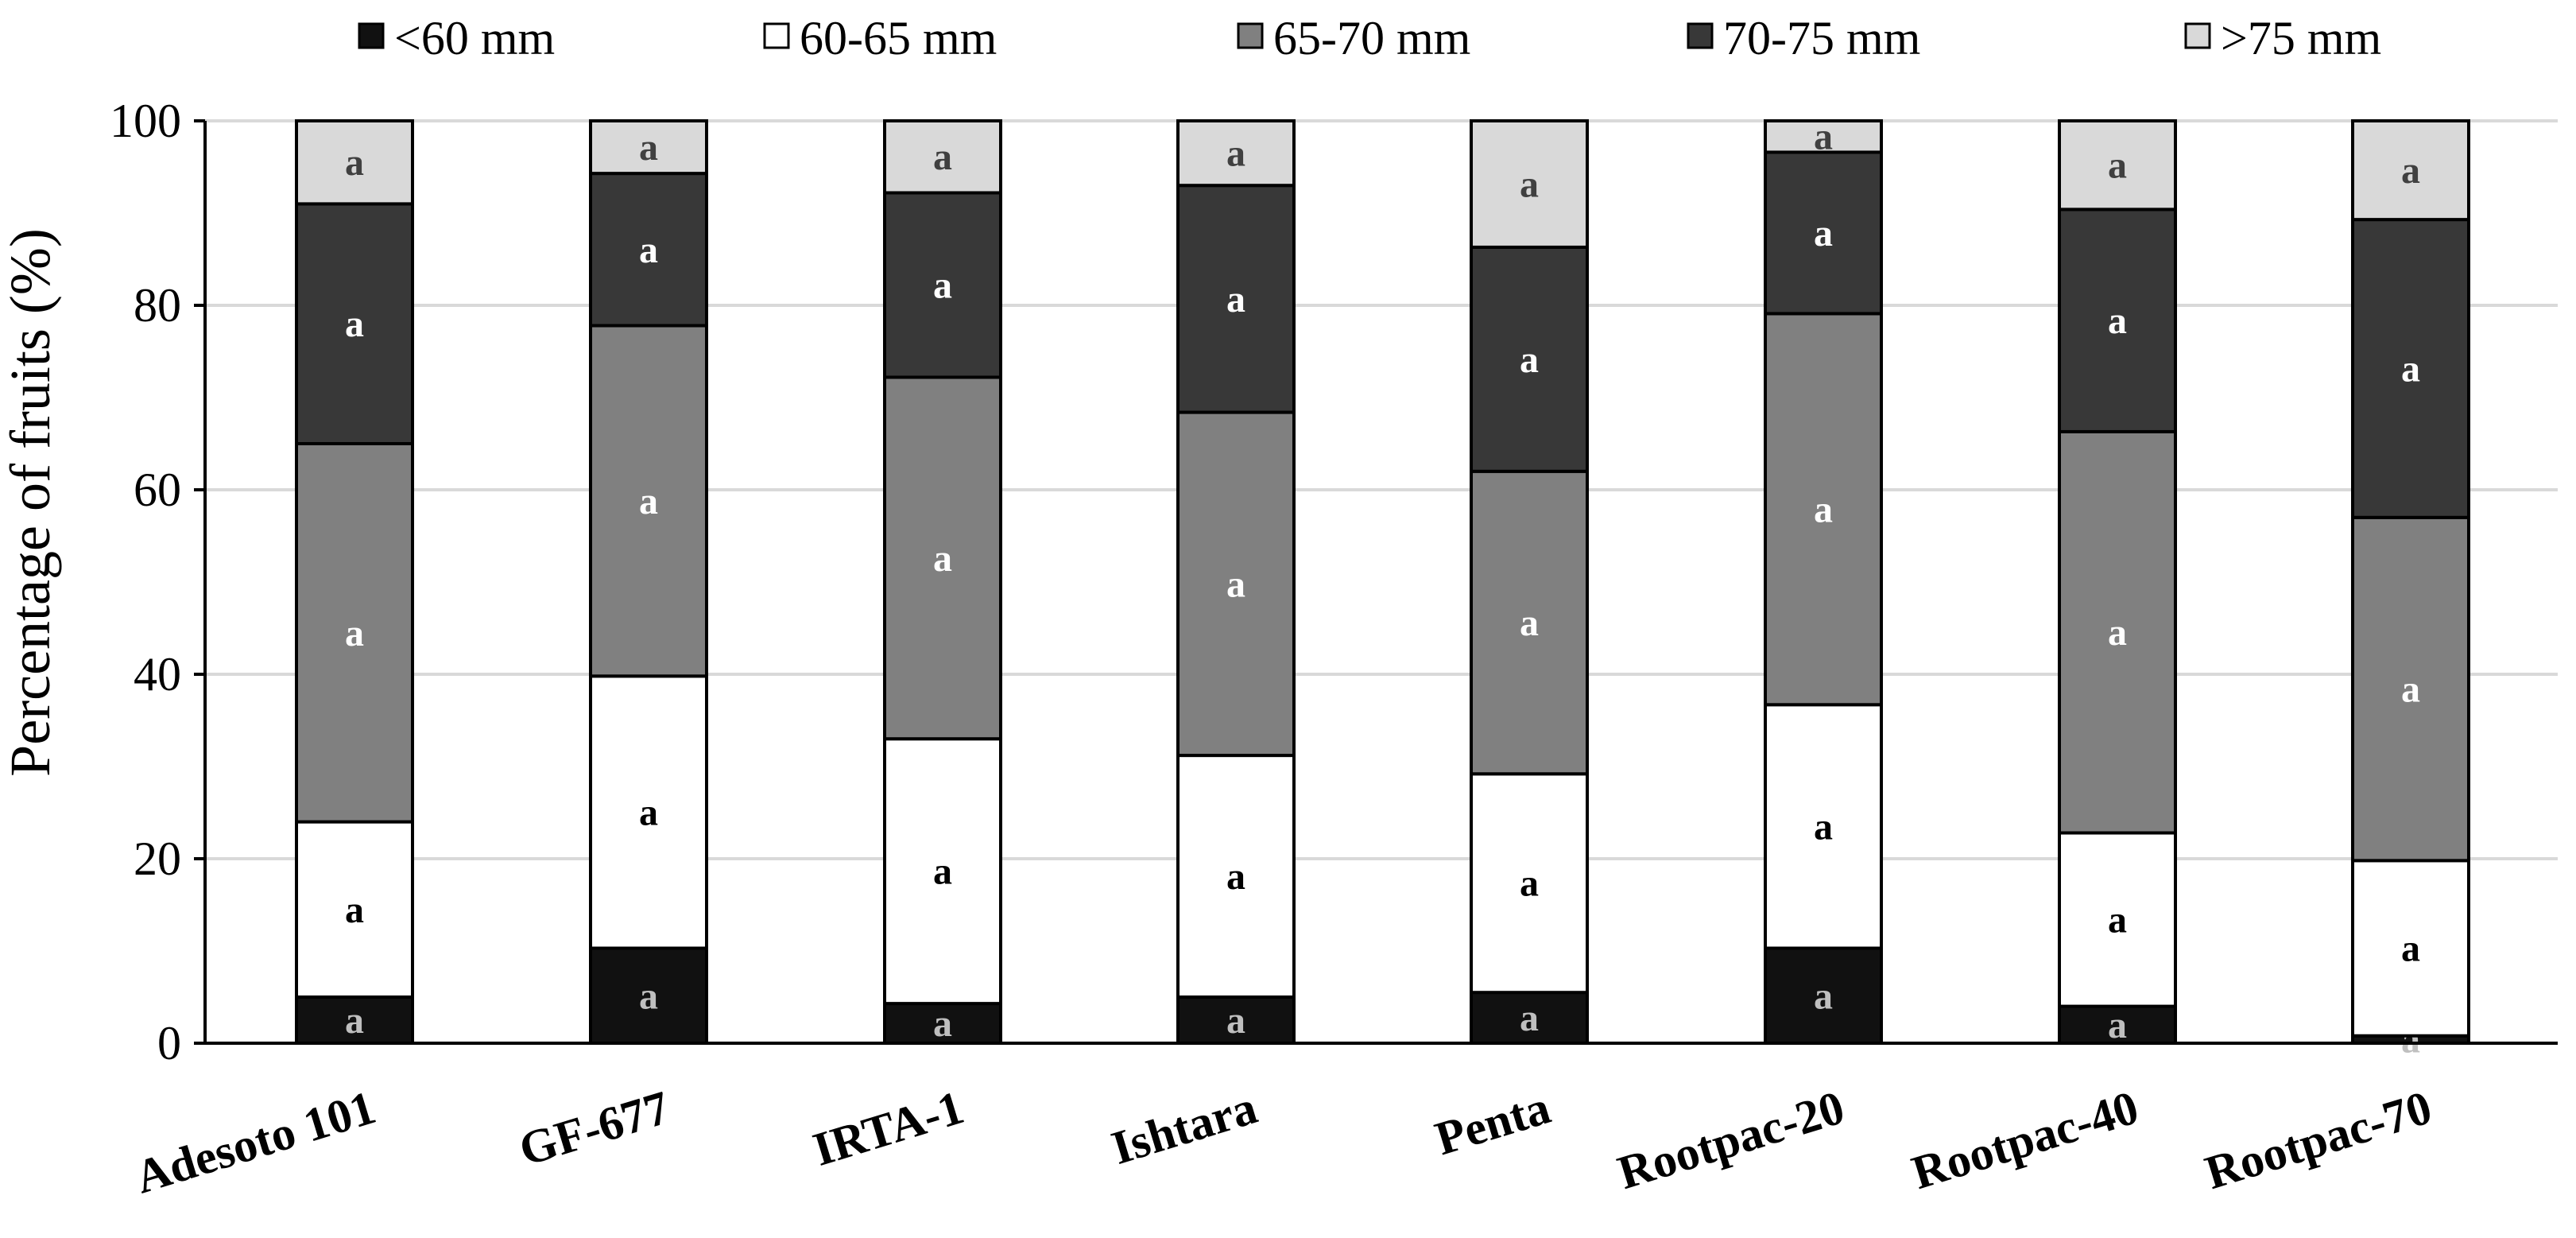 This screenshot has height=1238, width=2576. I want to click on legend-label: 65-70 mm, so click(1371, 38).